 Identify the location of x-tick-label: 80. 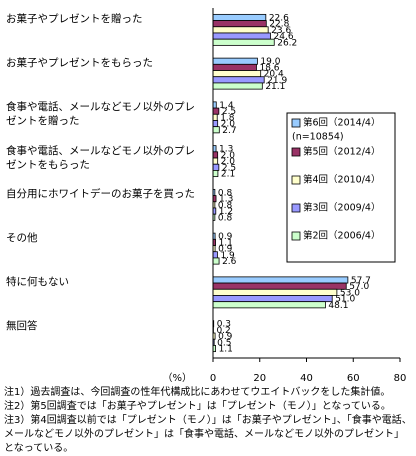
(400, 378).